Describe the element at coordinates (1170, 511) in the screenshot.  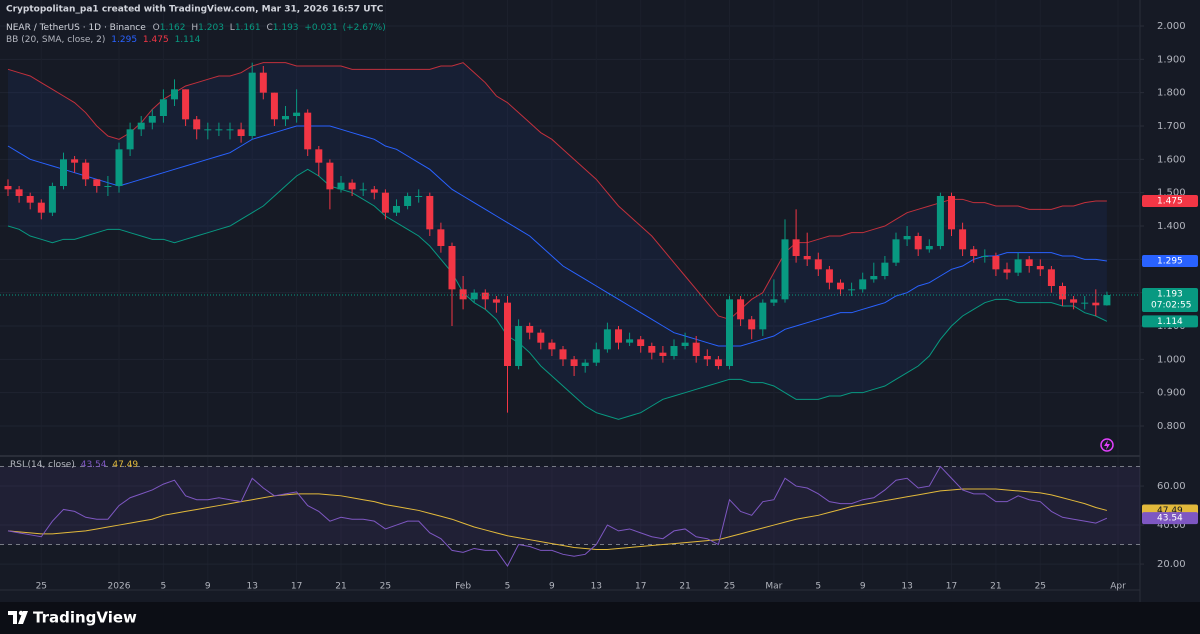
I see `rsi-ma-tag: 47.49` at that location.